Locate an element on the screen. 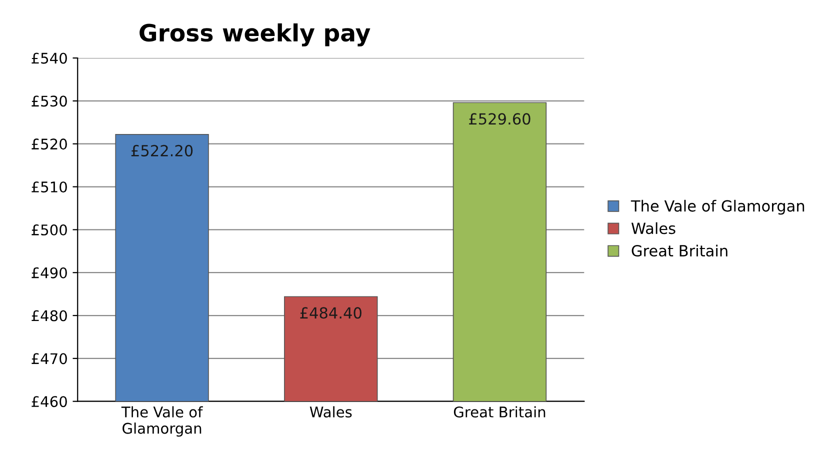  y-tick-label: £530 is located at coordinates (49, 101).